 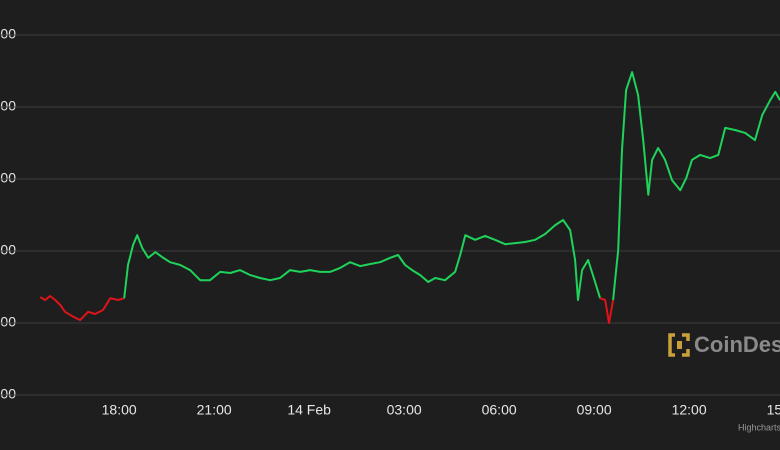 What do you see at coordinates (404, 410) in the screenshot?
I see `x-tick-label: 03:00` at bounding box center [404, 410].